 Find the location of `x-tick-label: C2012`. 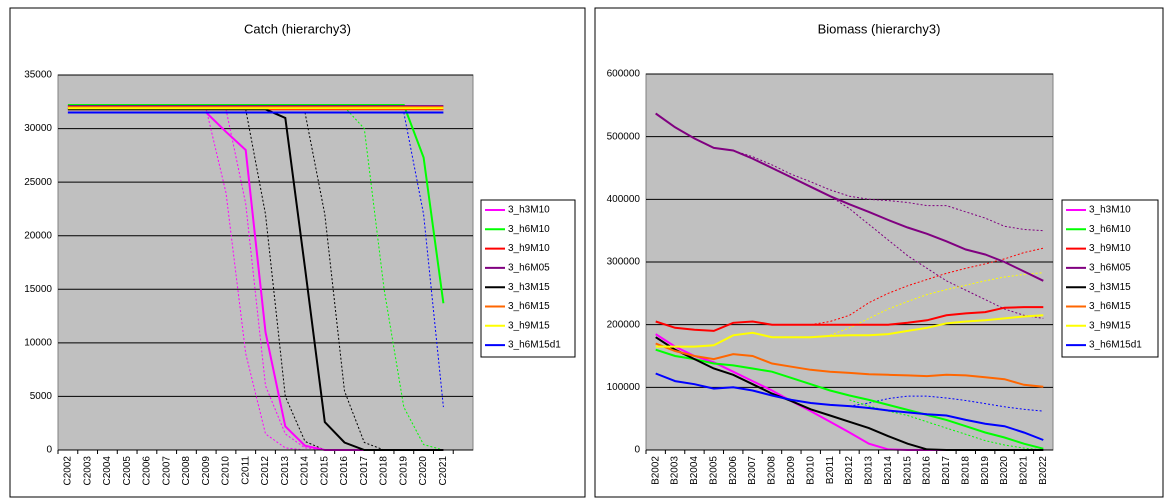

x-tick-label: C2012 is located at coordinates (265, 471).